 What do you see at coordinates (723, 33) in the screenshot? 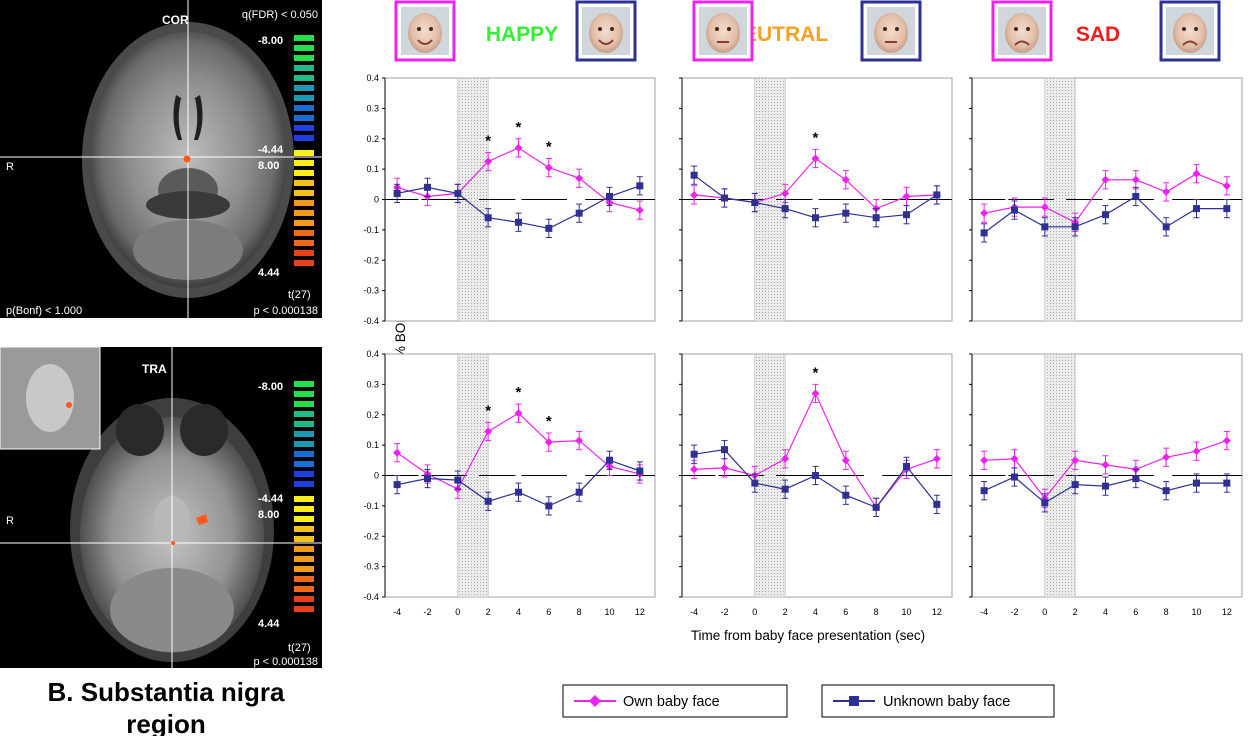
I see `thumb-face-neutral-own` at bounding box center [723, 33].